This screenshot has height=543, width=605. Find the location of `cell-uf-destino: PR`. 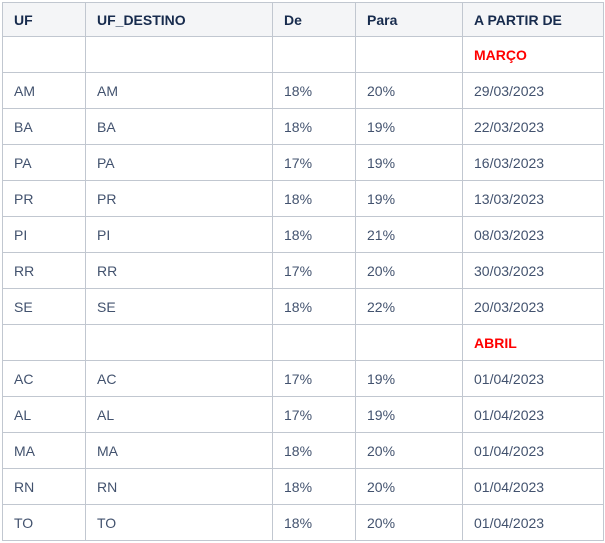

cell-uf-destino: PR is located at coordinates (179, 198).